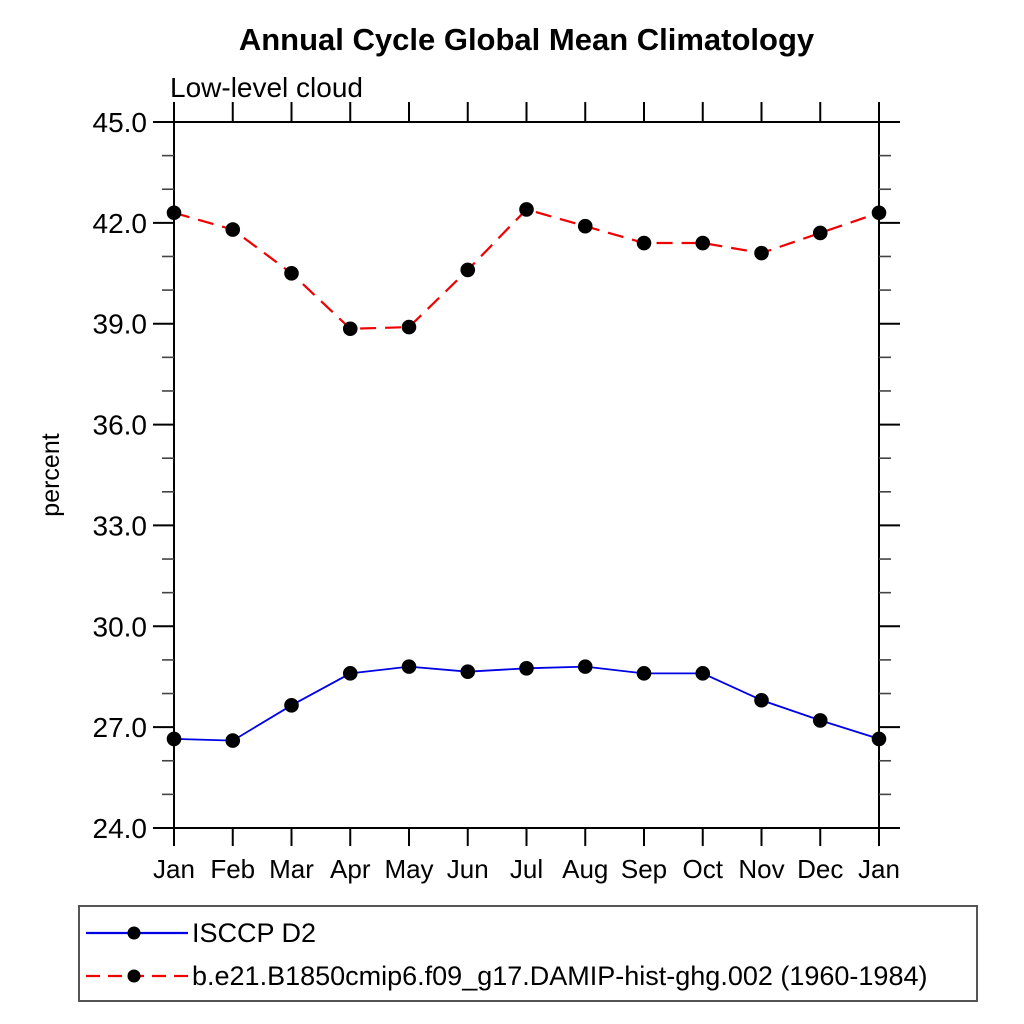 Image resolution: width=1024 pixels, height=1024 pixels. What do you see at coordinates (291, 869) in the screenshot?
I see `x-tick-label: Mar` at bounding box center [291, 869].